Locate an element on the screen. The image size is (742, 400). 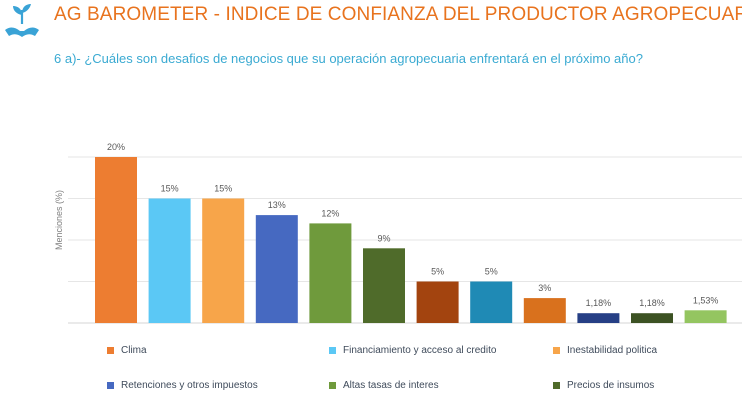
data-label: 3% is located at coordinates (544, 288).